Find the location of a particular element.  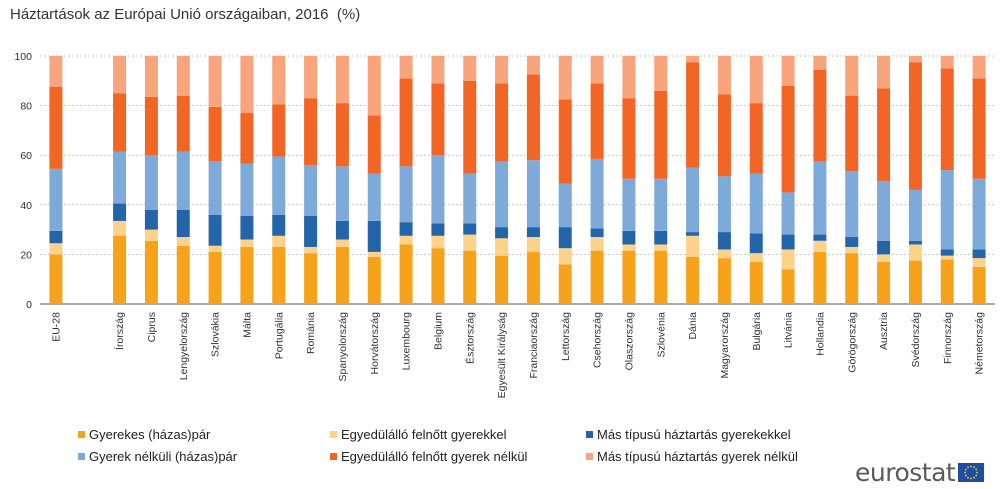

x-tick-label: Litvánia is located at coordinates (789, 330).